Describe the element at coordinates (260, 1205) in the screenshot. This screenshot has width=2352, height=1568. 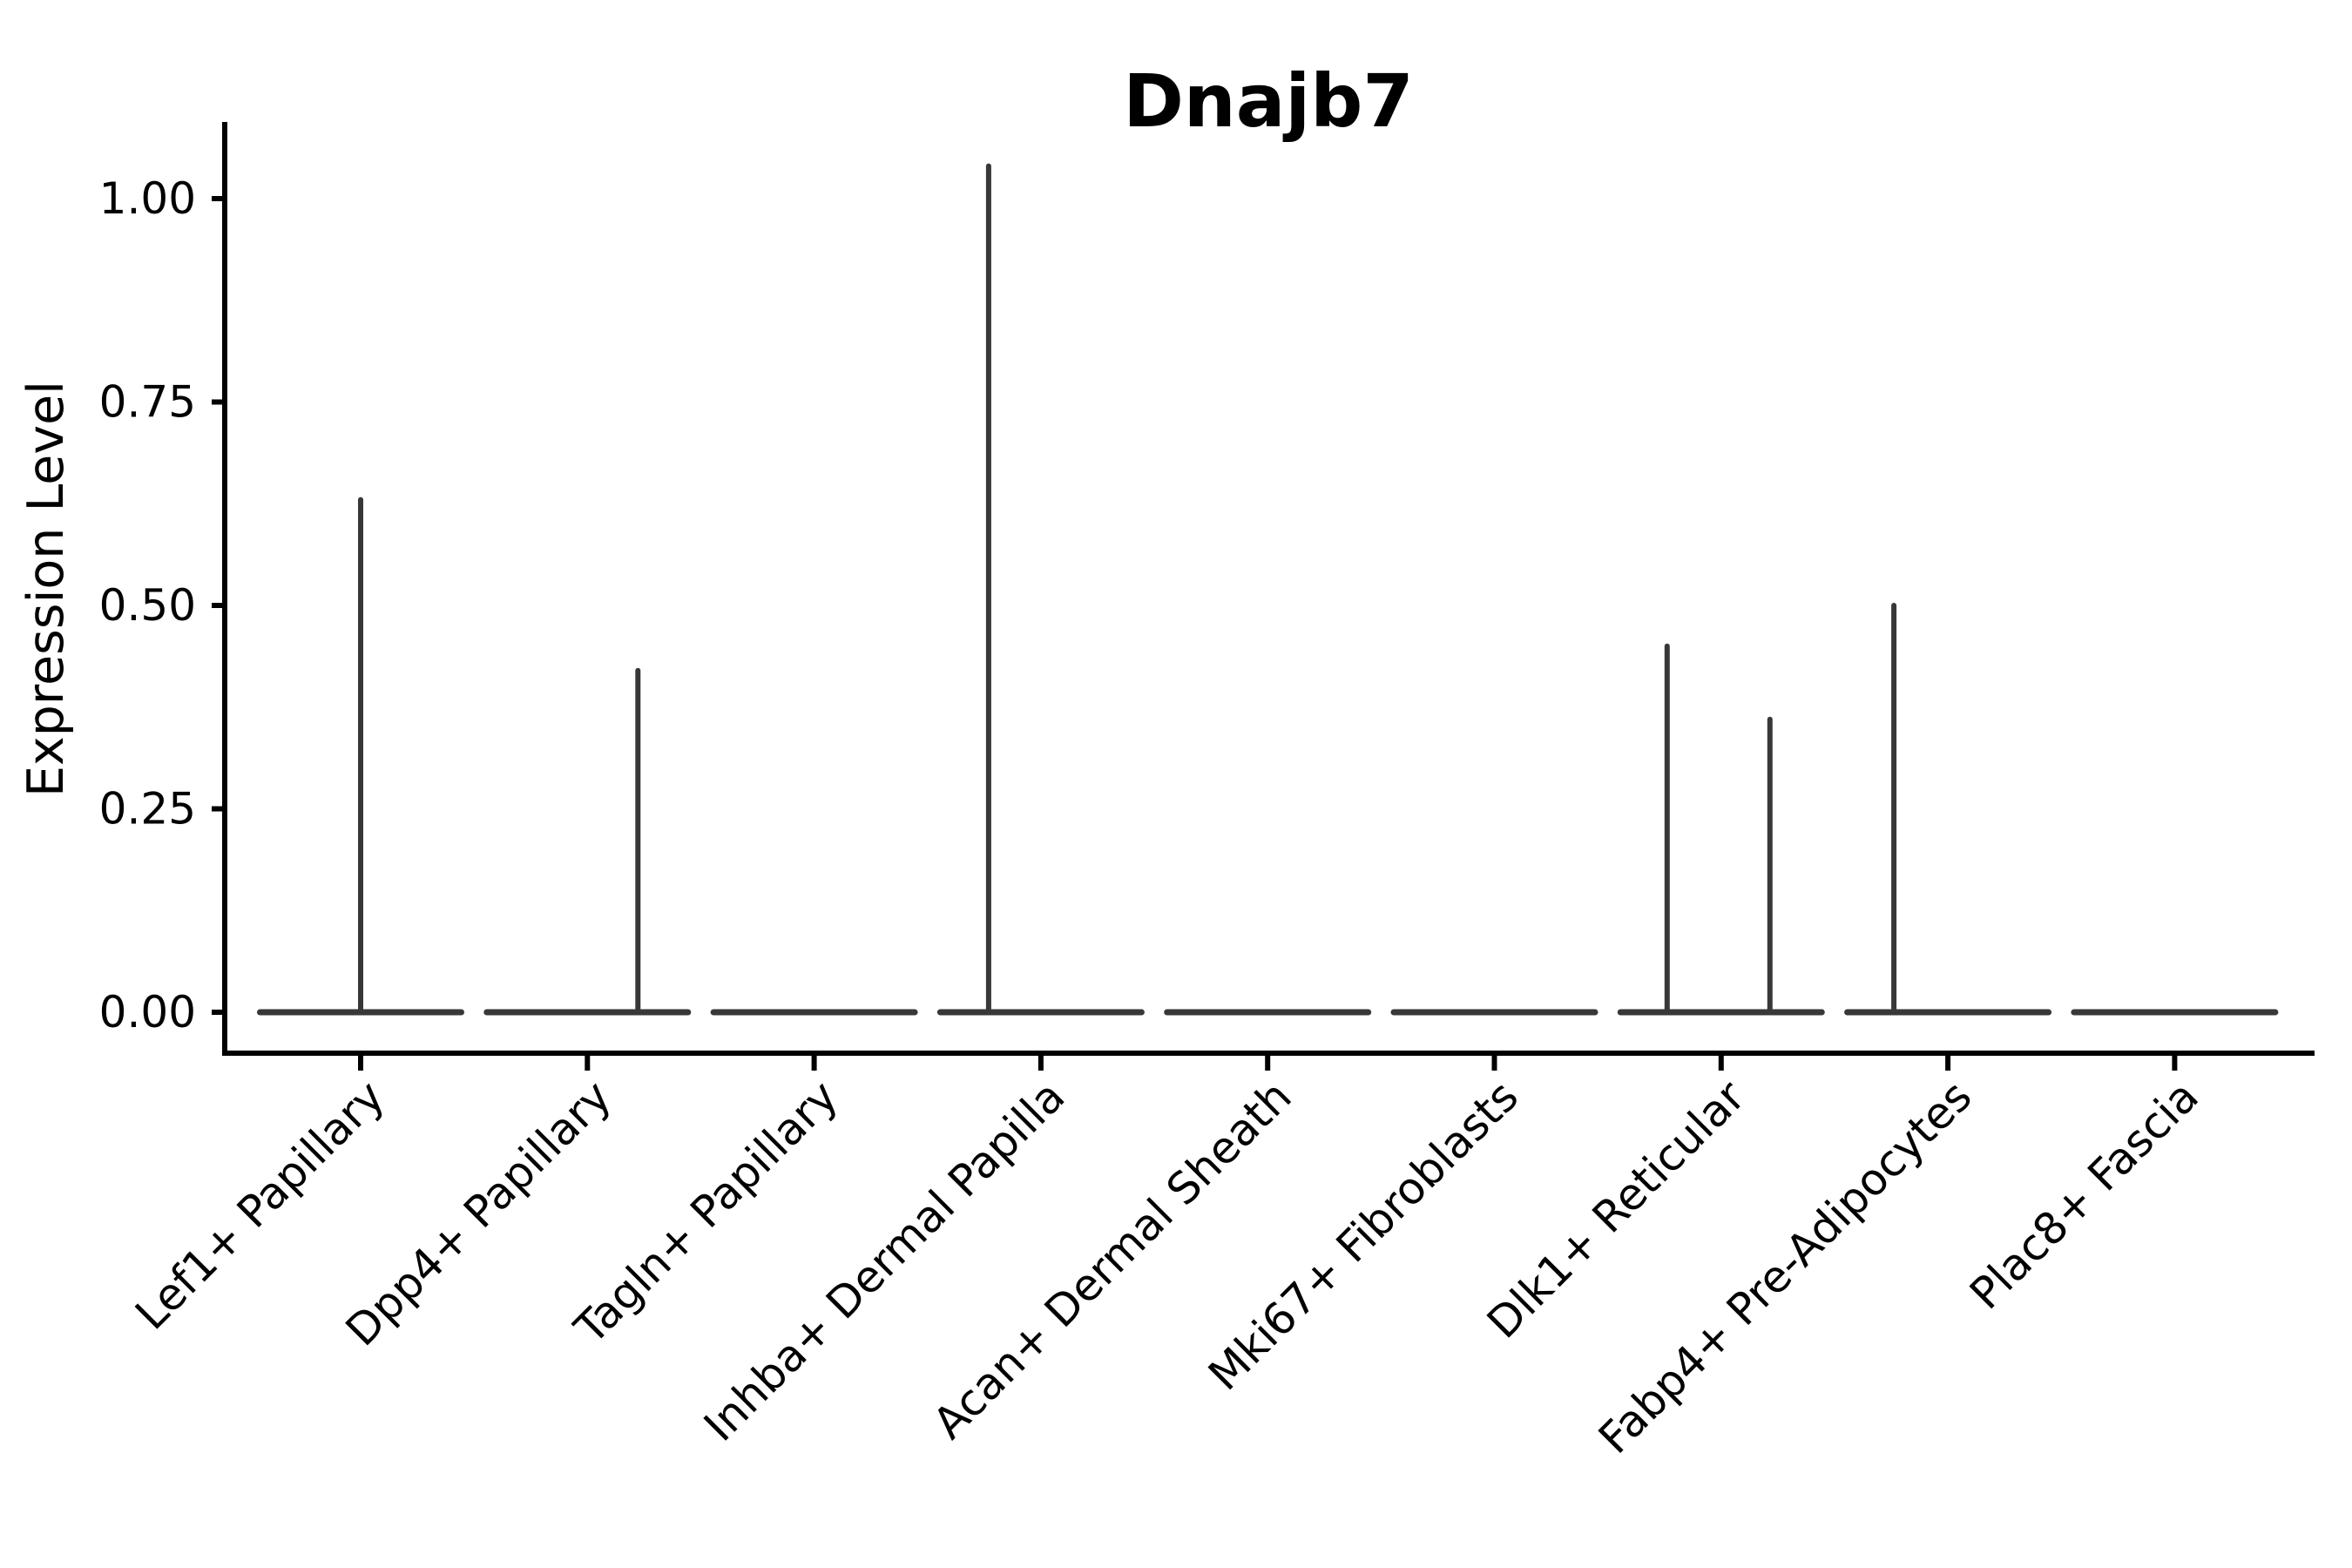
I see `x-tick-label: Lef1+ Papillary` at that location.